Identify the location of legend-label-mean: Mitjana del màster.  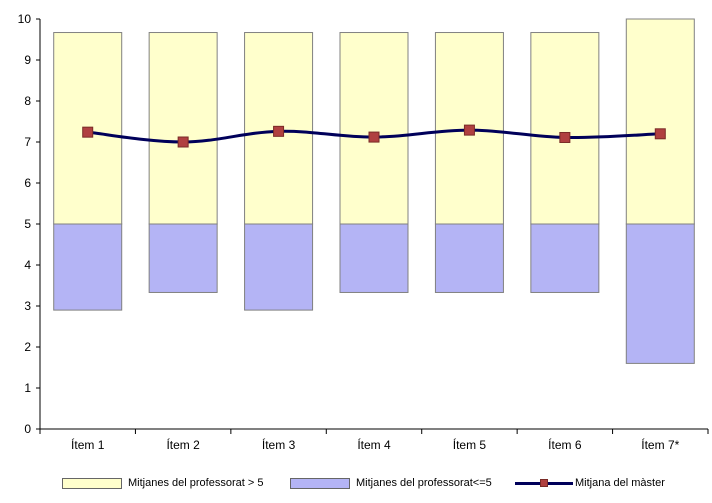
(620, 483).